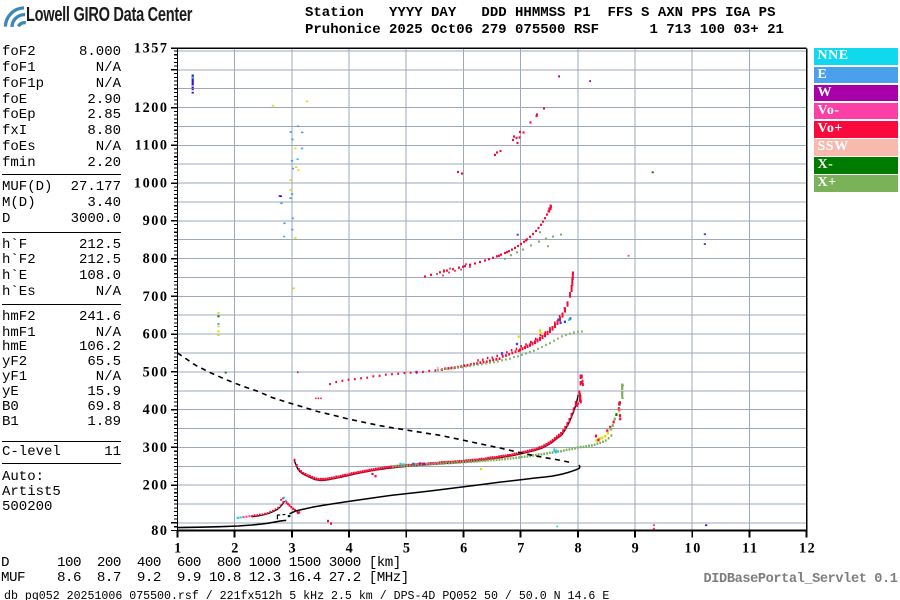  What do you see at coordinates (151, 108) in the screenshot?
I see `svg-text: 1200` at bounding box center [151, 108].